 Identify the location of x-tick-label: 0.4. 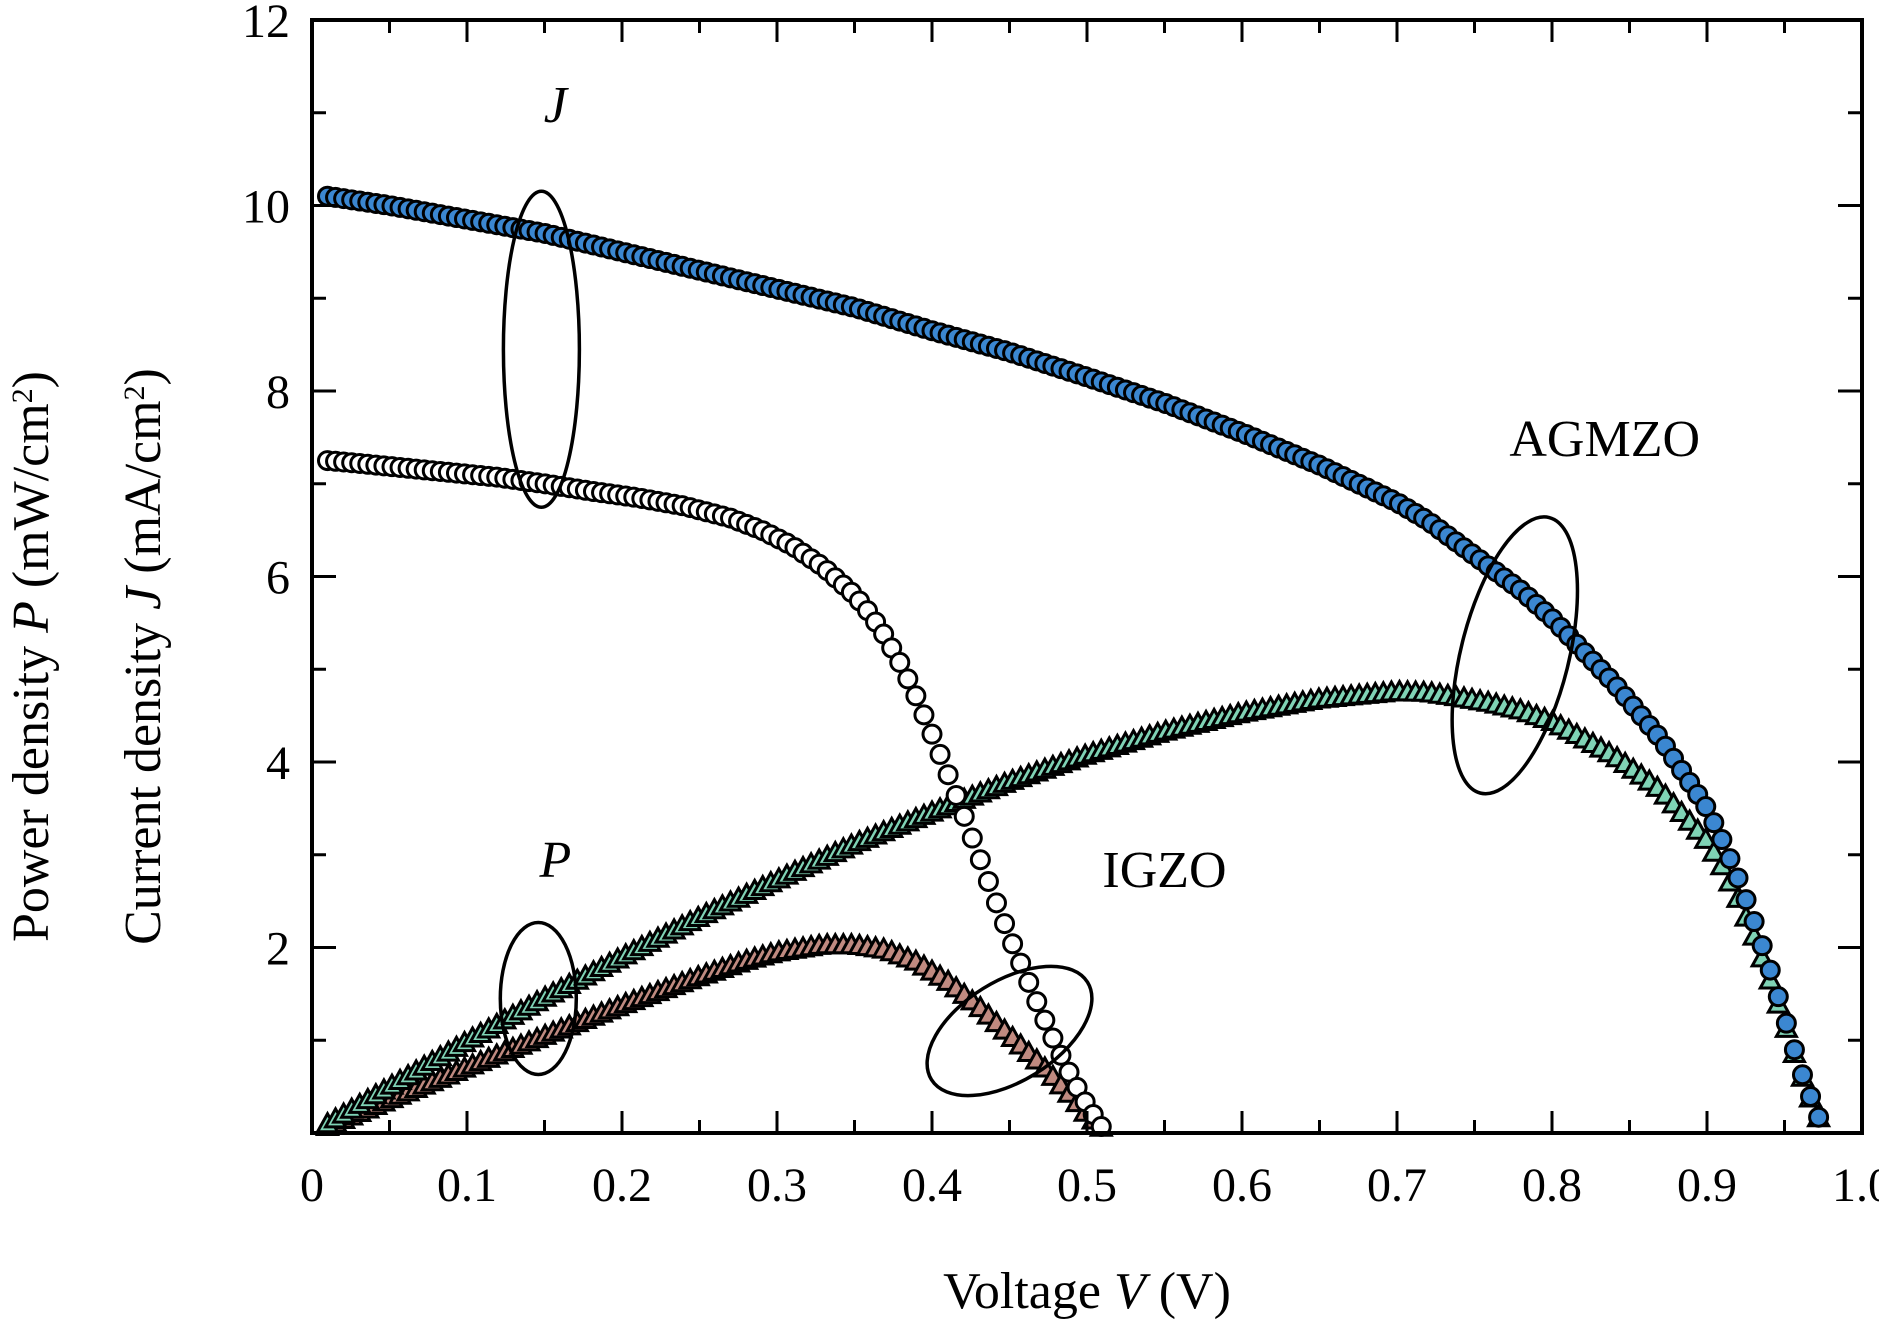
(932, 1185).